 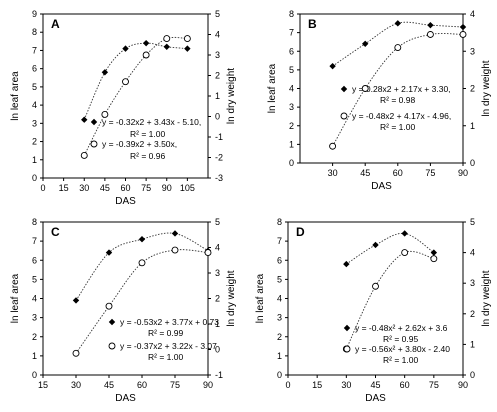 What do you see at coordinates (312, 24) in the screenshot?
I see `panel-label: B` at bounding box center [312, 24].